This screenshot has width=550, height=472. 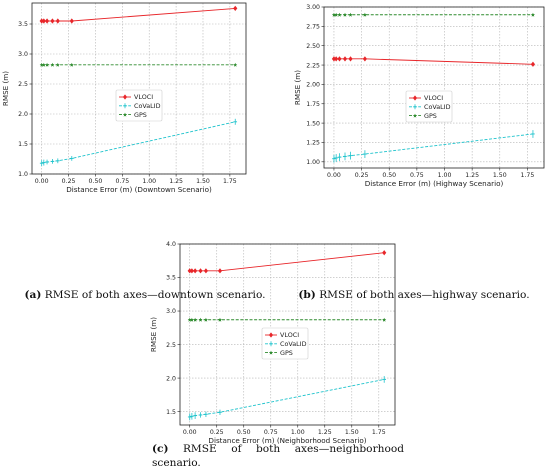 I want to click on y-tick-label: 1.00, so click(x=313, y=162).